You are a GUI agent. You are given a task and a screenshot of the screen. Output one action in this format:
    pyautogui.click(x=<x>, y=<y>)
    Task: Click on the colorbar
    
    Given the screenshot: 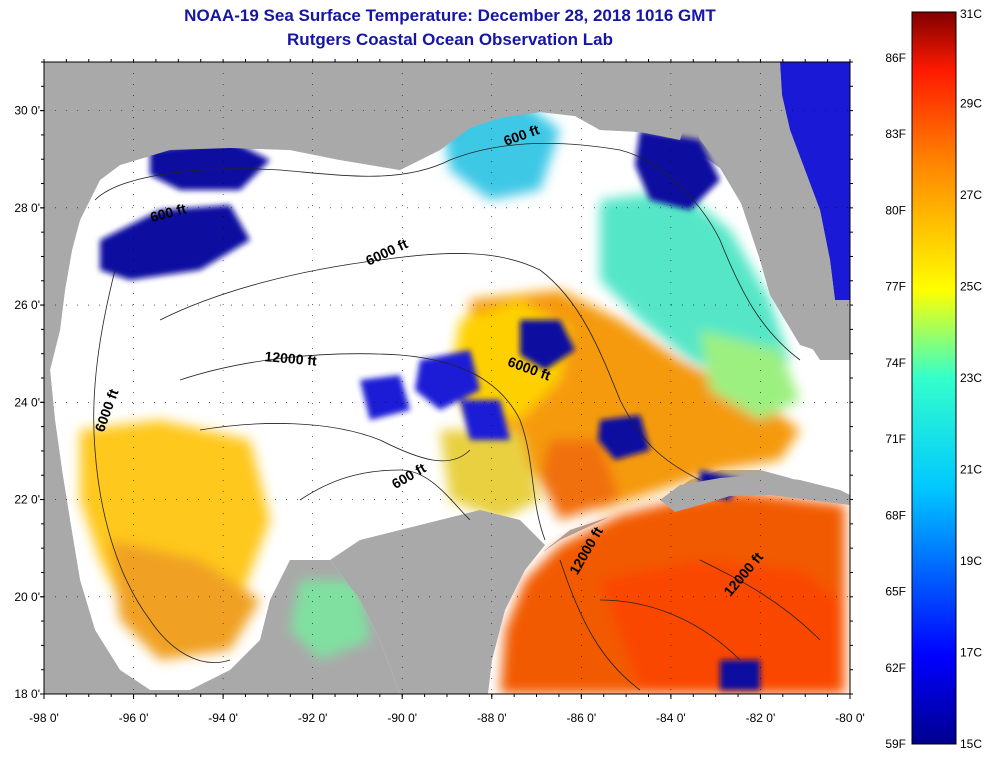 What is the action you would take?
    pyautogui.click(x=934, y=378)
    